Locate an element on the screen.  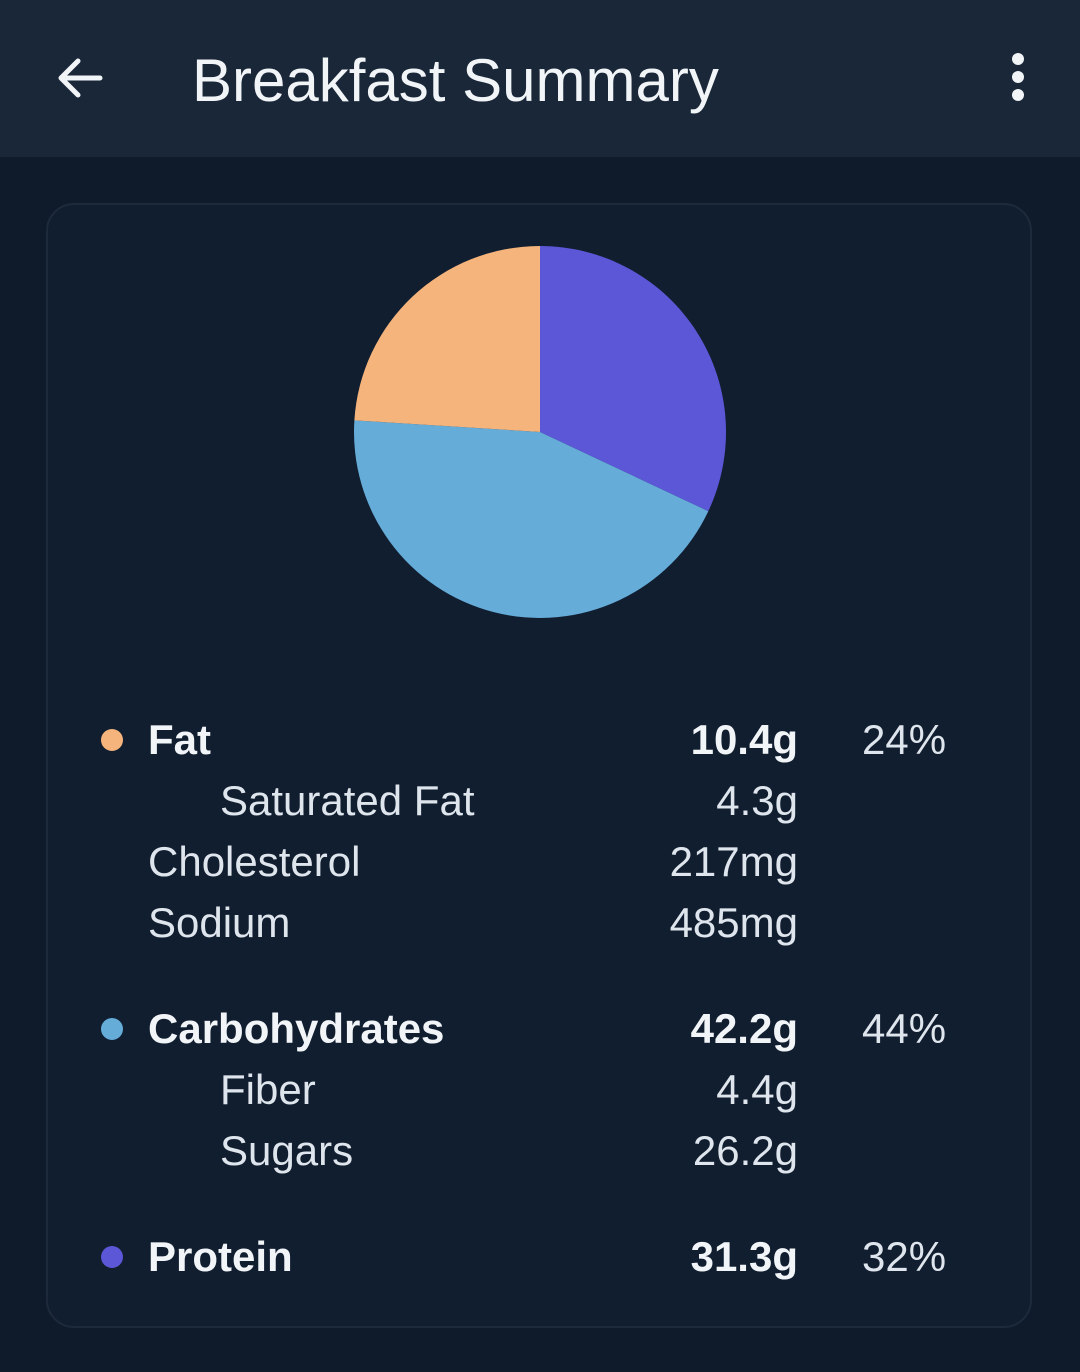
saturated-fat-label: Saturated Fat is located at coordinates (347, 800).